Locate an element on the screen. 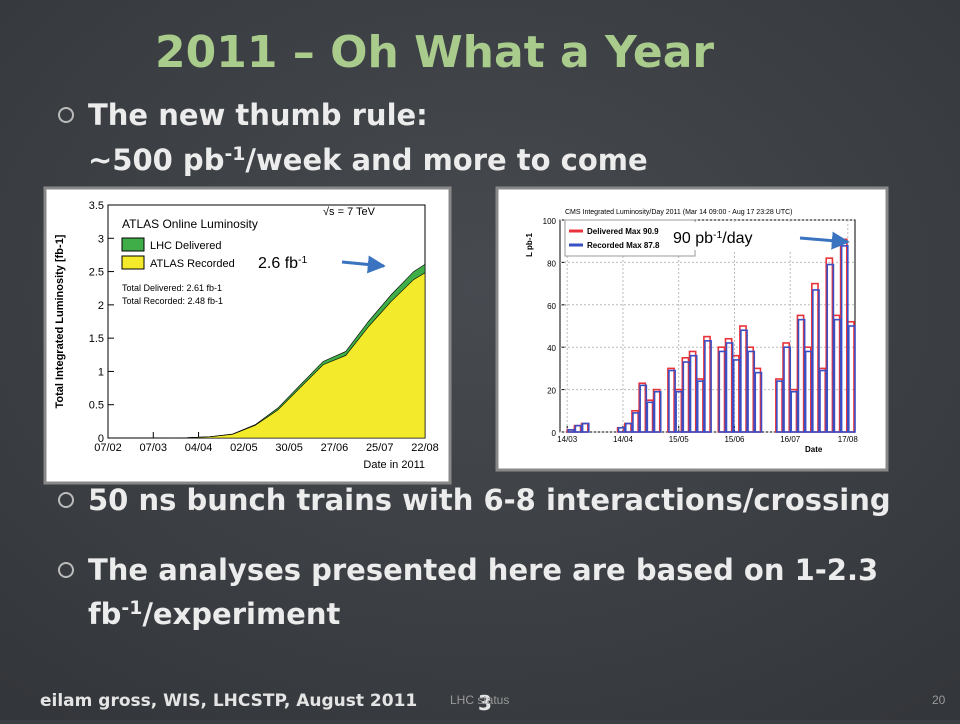  text-run: ~500 pb is located at coordinates (156, 160).